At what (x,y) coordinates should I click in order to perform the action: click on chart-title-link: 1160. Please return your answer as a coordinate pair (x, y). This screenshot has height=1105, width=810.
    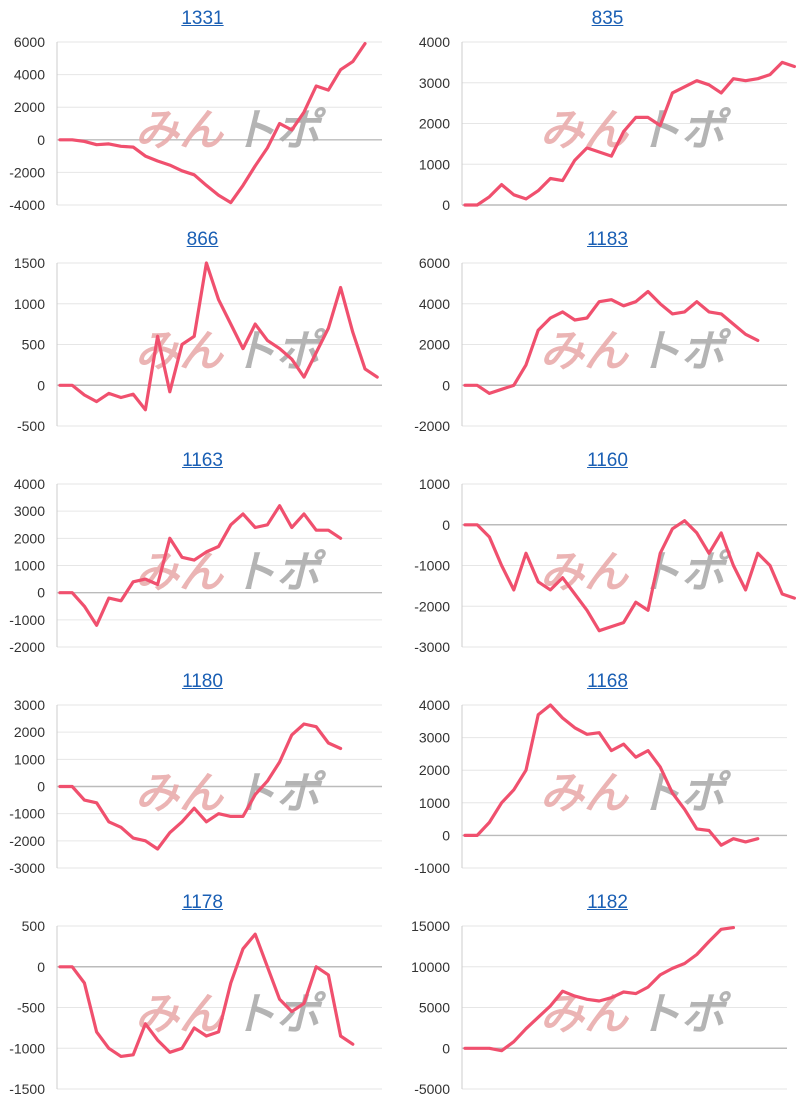
    Looking at the image, I should click on (607, 460).